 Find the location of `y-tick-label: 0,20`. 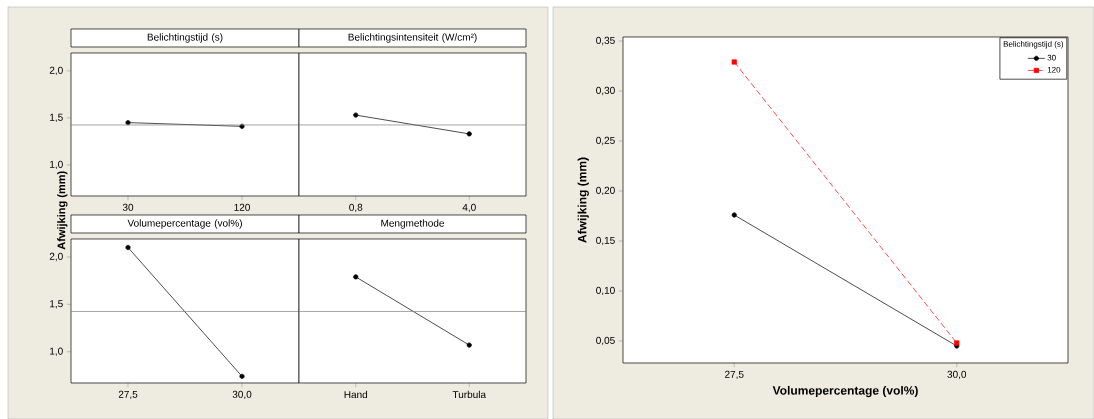

y-tick-label: 0,20 is located at coordinates (605, 191).